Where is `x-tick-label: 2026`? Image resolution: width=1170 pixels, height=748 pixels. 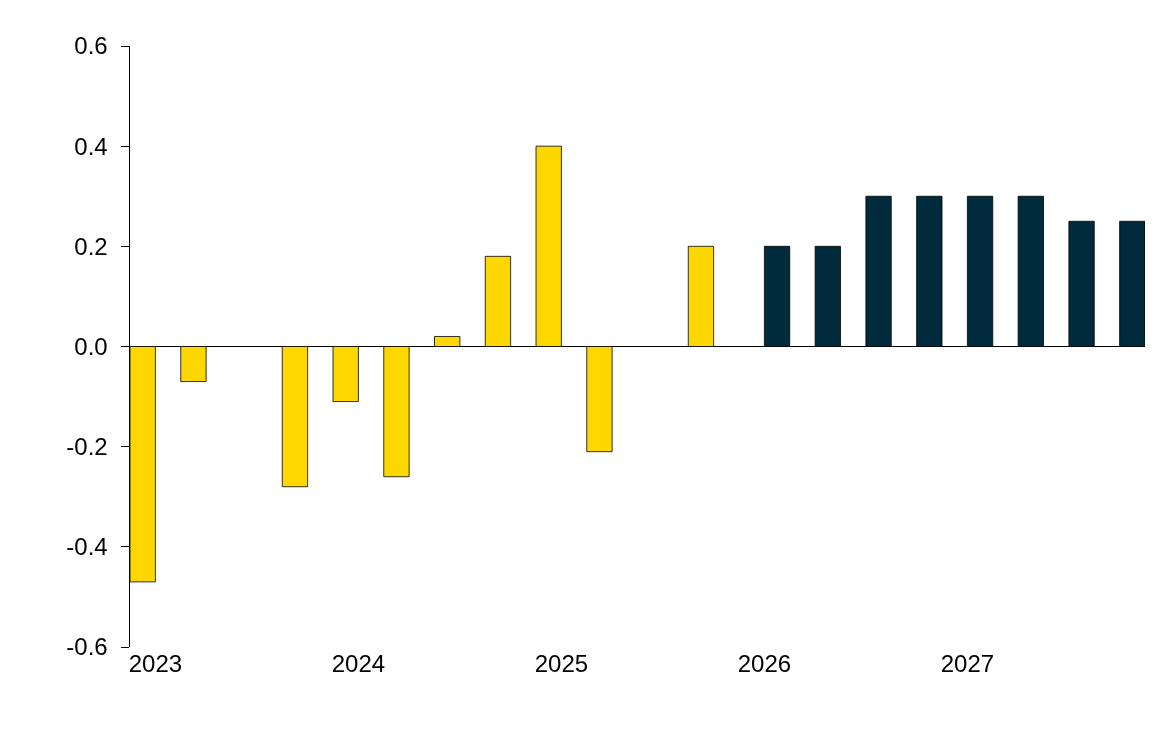 x-tick-label: 2026 is located at coordinates (764, 663).